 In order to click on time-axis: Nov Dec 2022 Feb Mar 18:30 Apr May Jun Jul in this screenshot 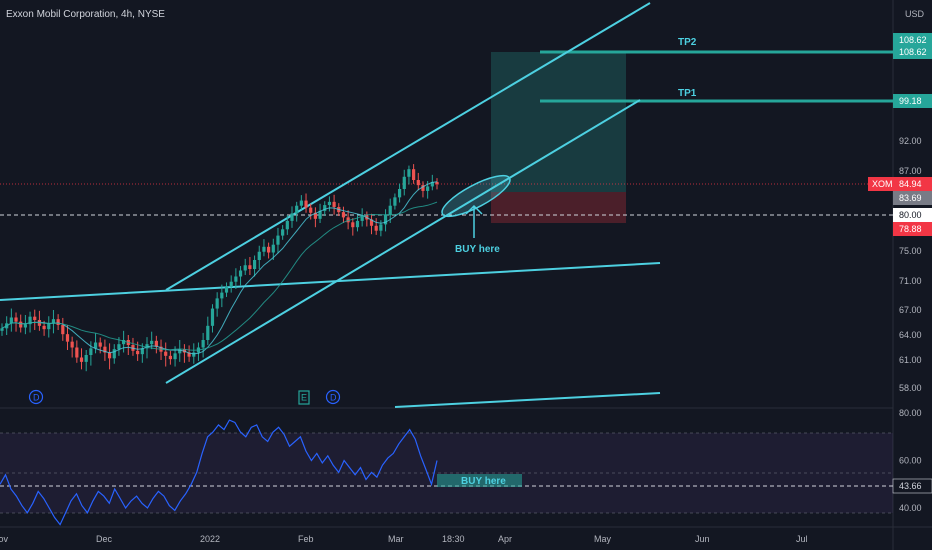, I will do `click(404, 539)`.